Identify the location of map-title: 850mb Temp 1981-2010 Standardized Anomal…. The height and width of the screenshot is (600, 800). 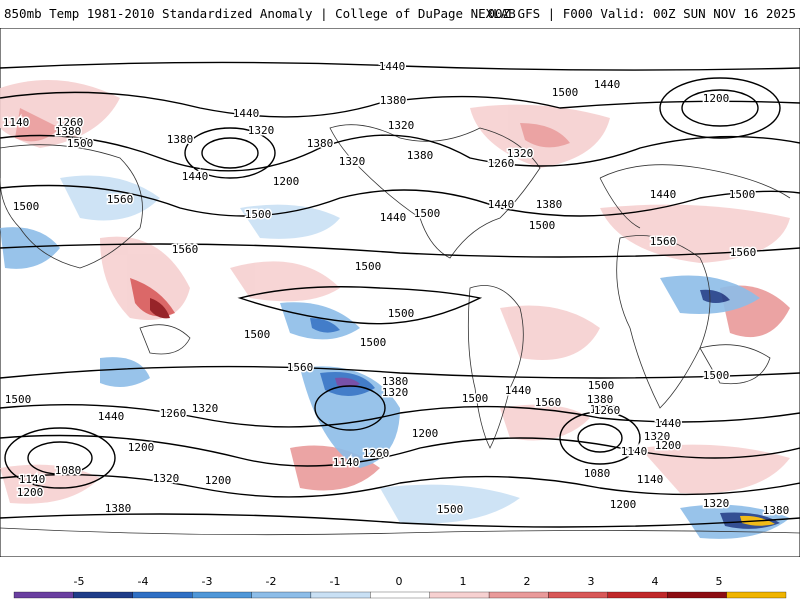
(260, 13).